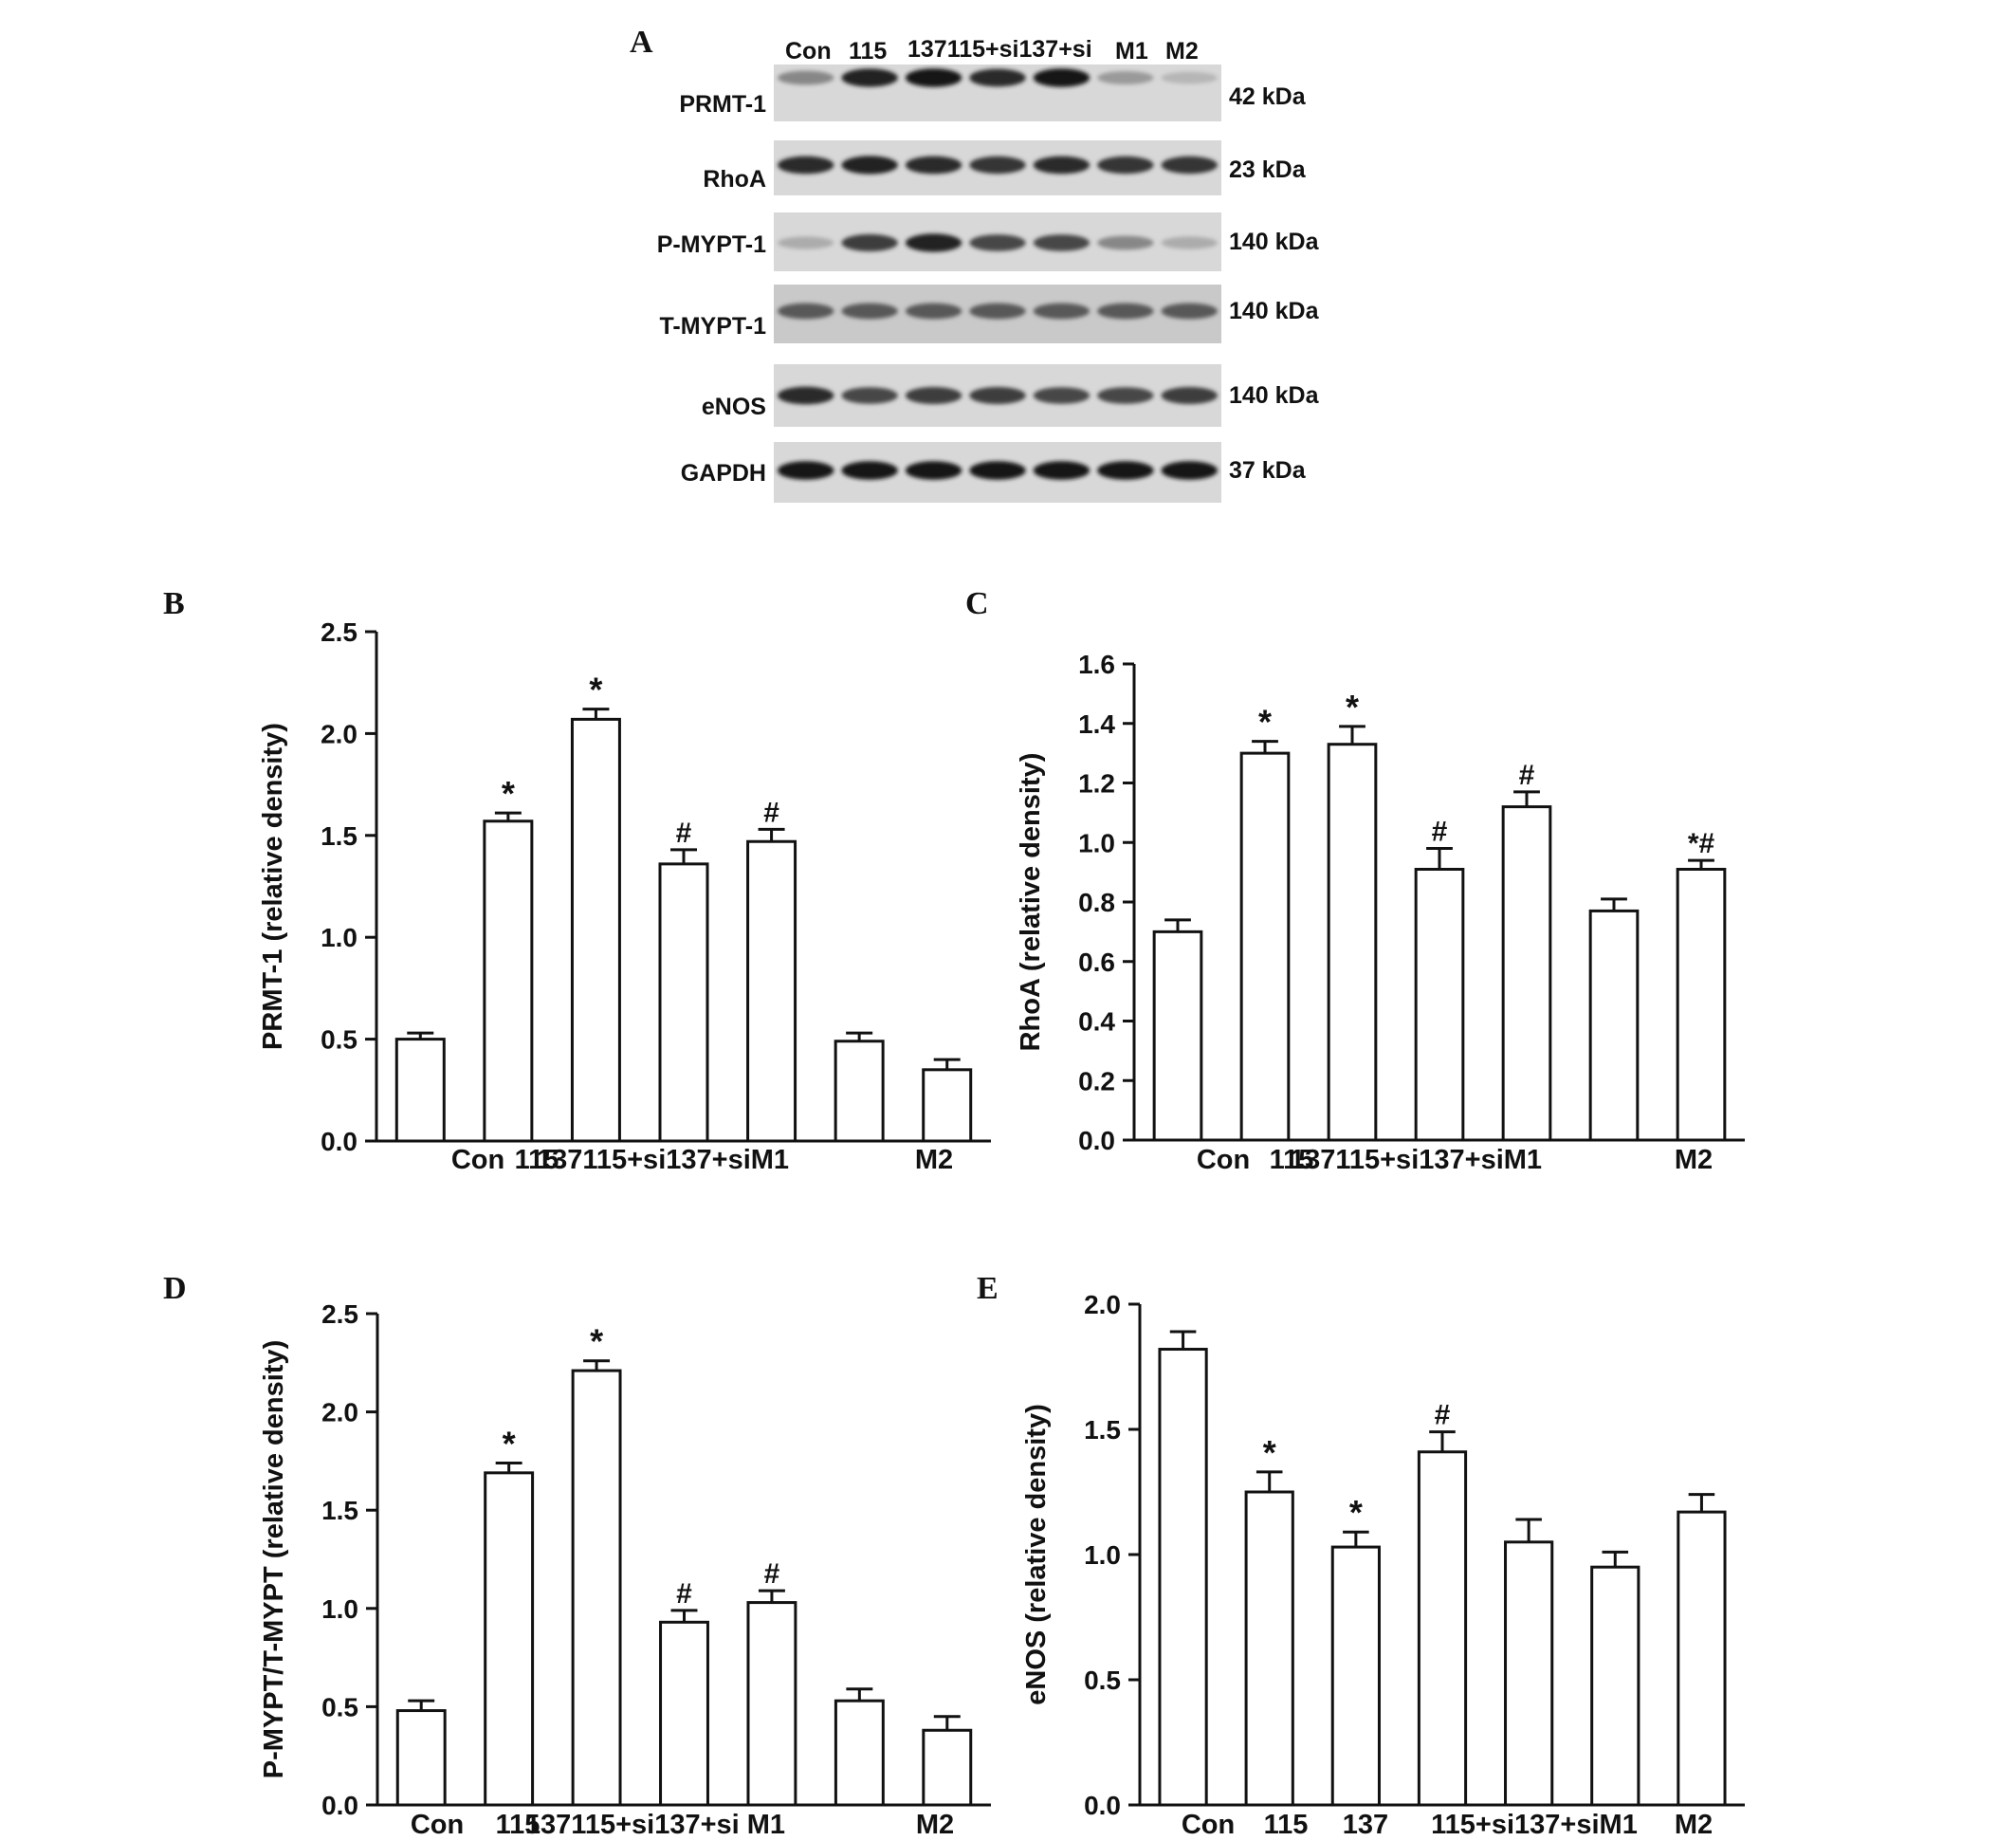 Image resolution: width=2016 pixels, height=1841 pixels. What do you see at coordinates (712, 326) in the screenshot?
I see `blot-protein-label: T-MYPT-1` at bounding box center [712, 326].